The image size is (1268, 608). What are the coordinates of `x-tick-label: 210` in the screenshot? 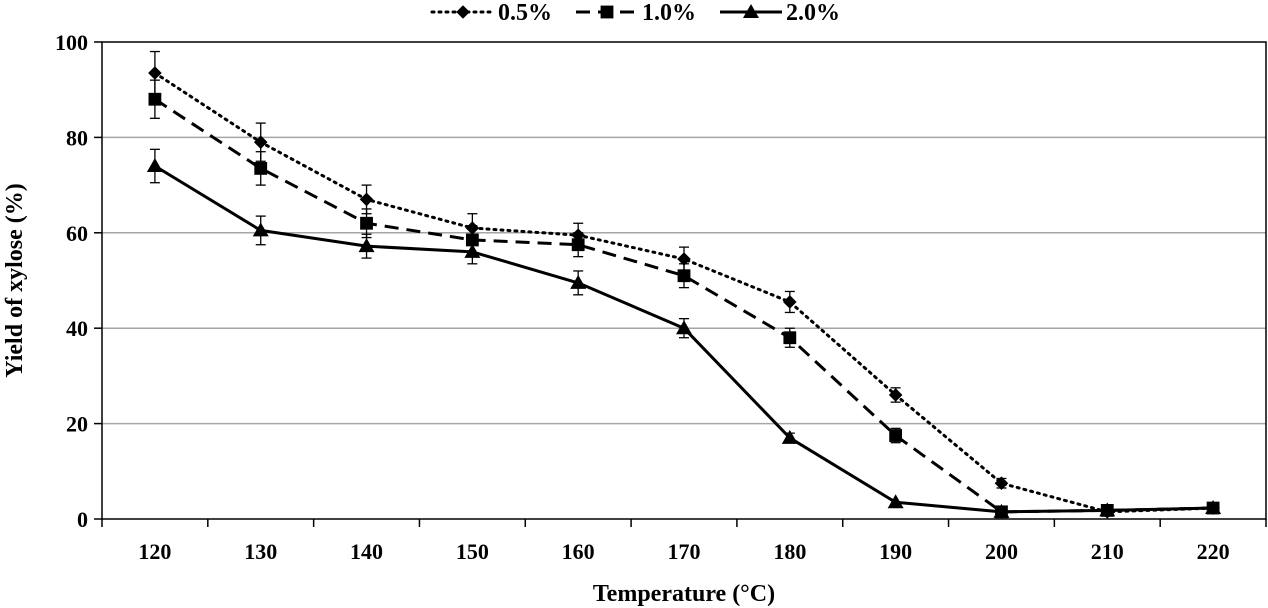 It's located at (1107, 551).